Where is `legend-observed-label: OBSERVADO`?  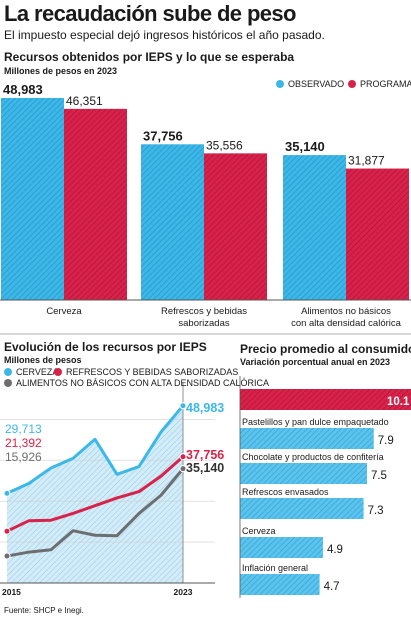 legend-observed-label: OBSERVADO is located at coordinates (316, 84).